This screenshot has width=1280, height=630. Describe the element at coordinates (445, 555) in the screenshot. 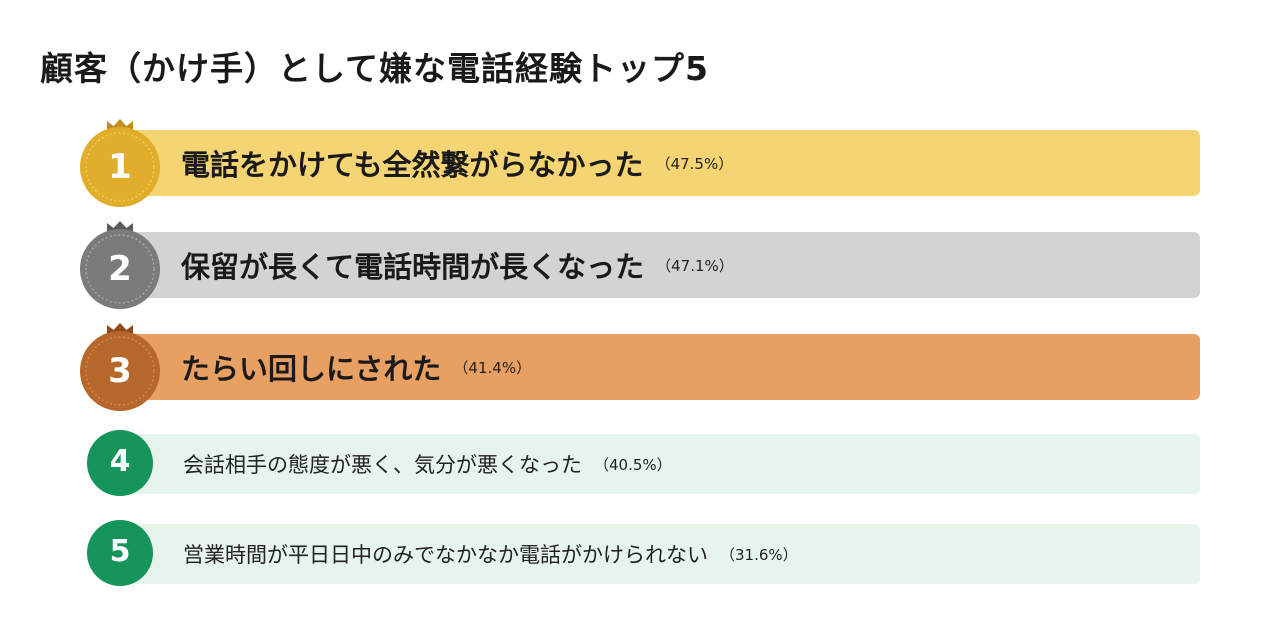

I see `rank-label-5: 営業時間が平日日中のみでなかなか電話がかけられない` at that location.